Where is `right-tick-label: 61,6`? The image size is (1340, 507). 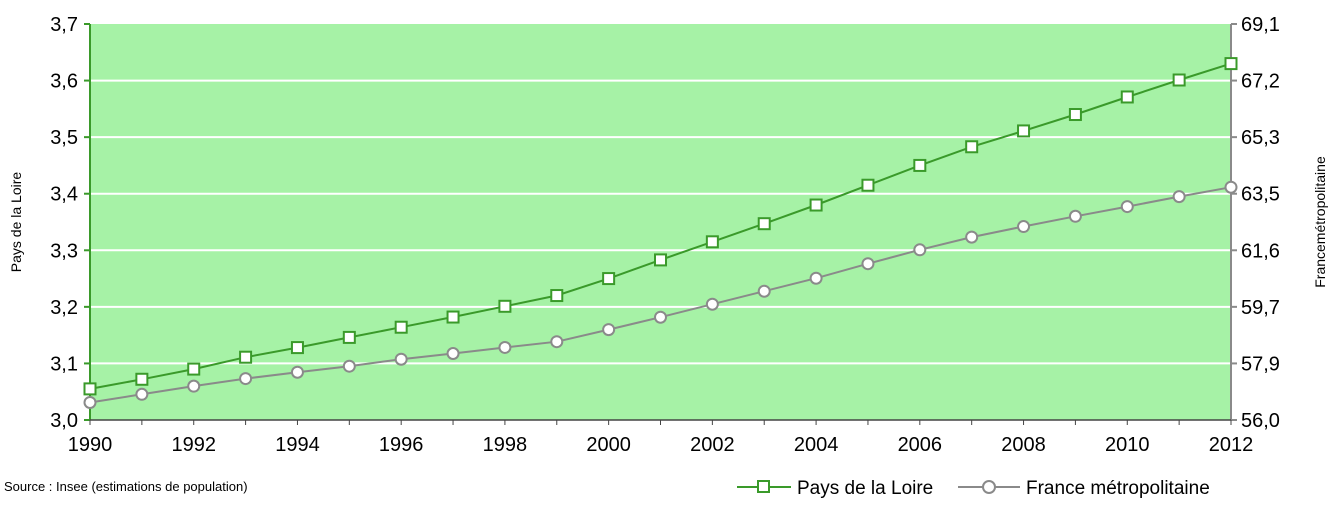 right-tick-label: 61,6 is located at coordinates (1260, 251).